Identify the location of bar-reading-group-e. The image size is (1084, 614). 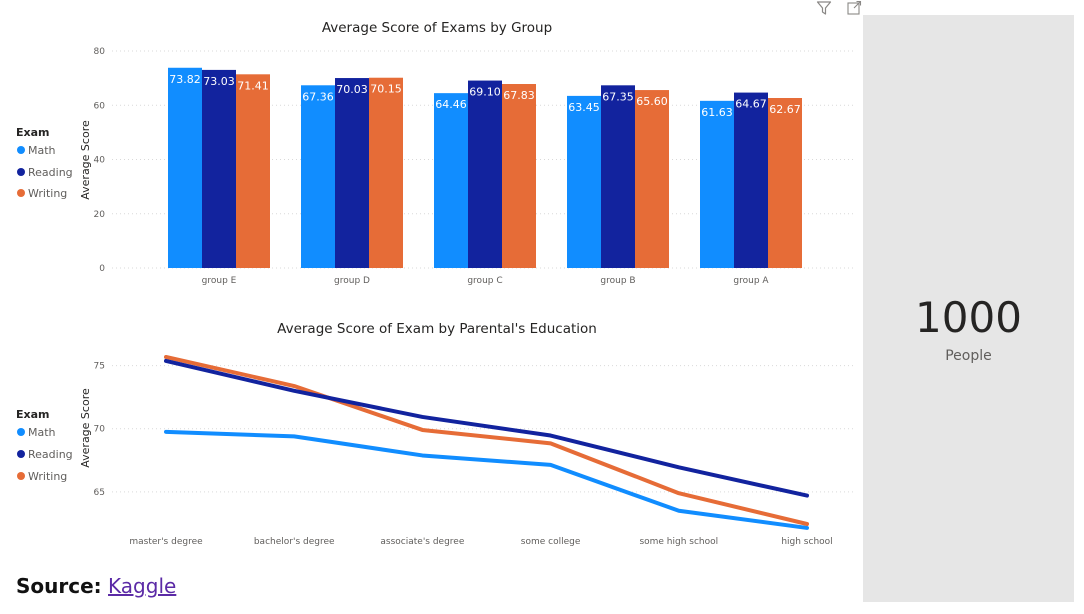
(219, 168).